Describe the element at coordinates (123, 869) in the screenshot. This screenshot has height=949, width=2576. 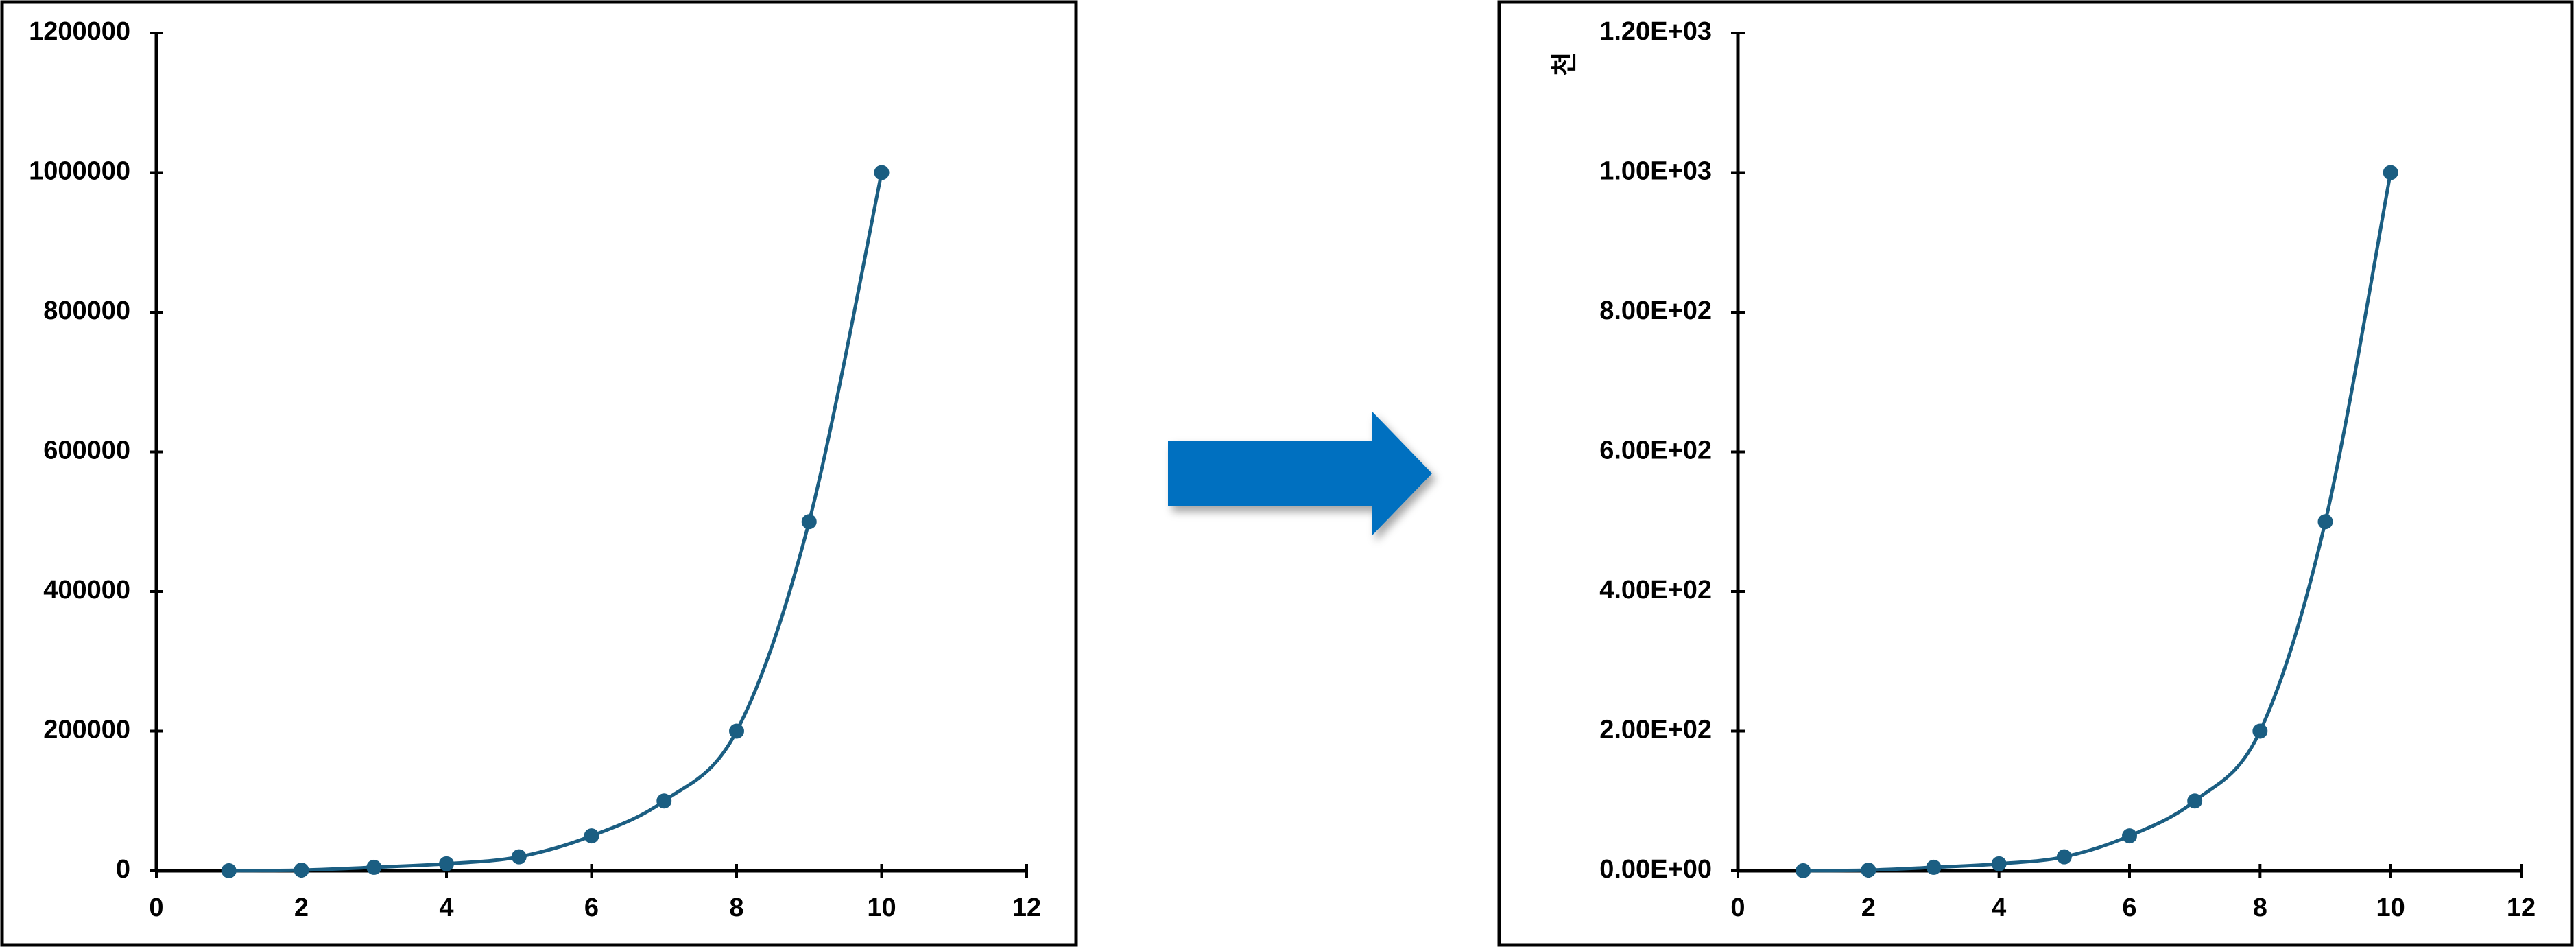
I see `y-tick-label: 0` at that location.